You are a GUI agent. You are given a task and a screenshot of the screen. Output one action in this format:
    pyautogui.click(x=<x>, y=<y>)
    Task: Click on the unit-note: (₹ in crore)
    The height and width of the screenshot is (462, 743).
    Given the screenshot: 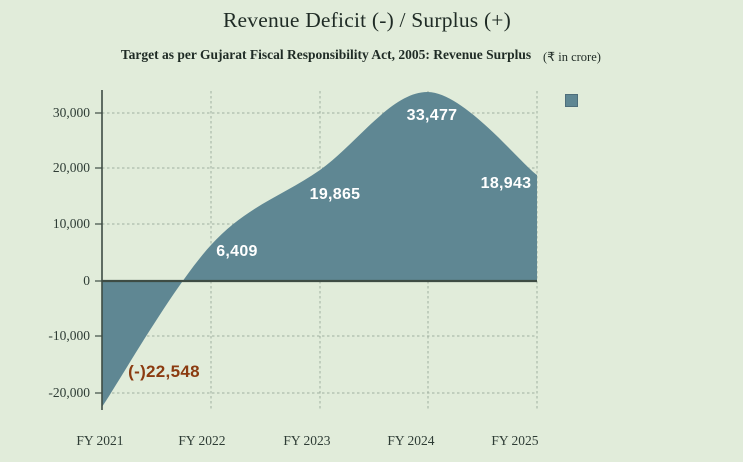 What is the action you would take?
    pyautogui.click(x=572, y=57)
    